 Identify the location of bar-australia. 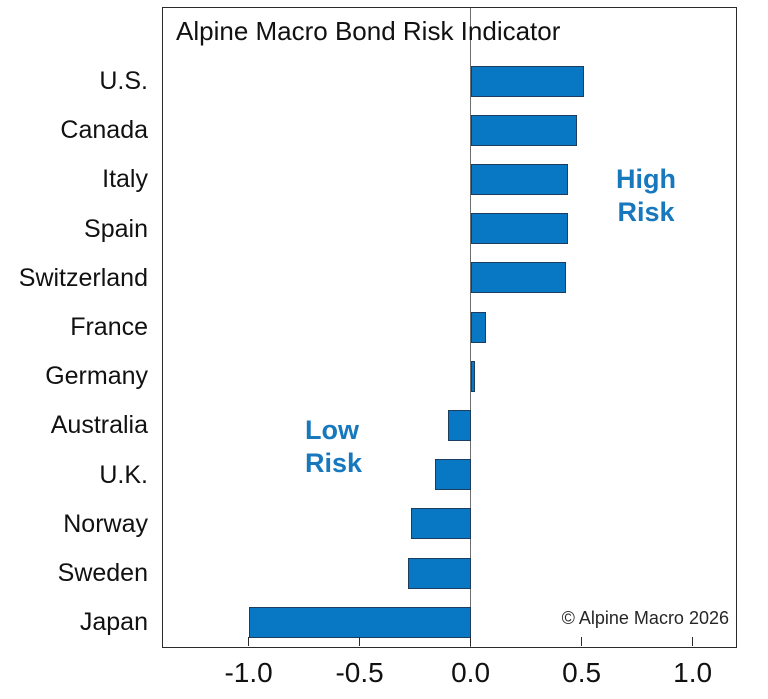
(459, 425).